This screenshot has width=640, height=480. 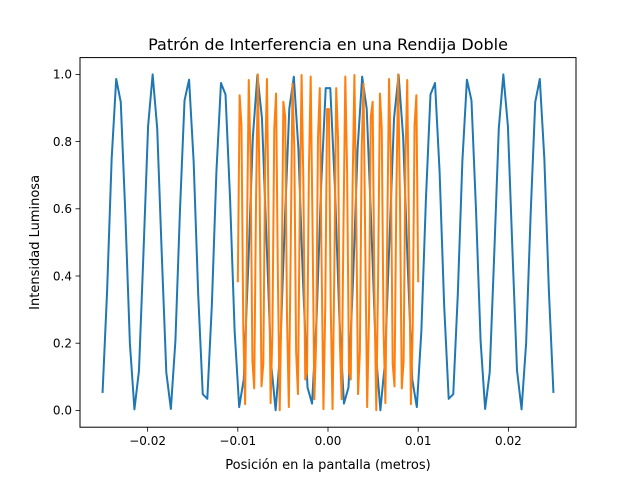 I want to click on x-axis-ticks: −0.02 −0.01 0.00 0.01 0.02, so click(x=325, y=437).